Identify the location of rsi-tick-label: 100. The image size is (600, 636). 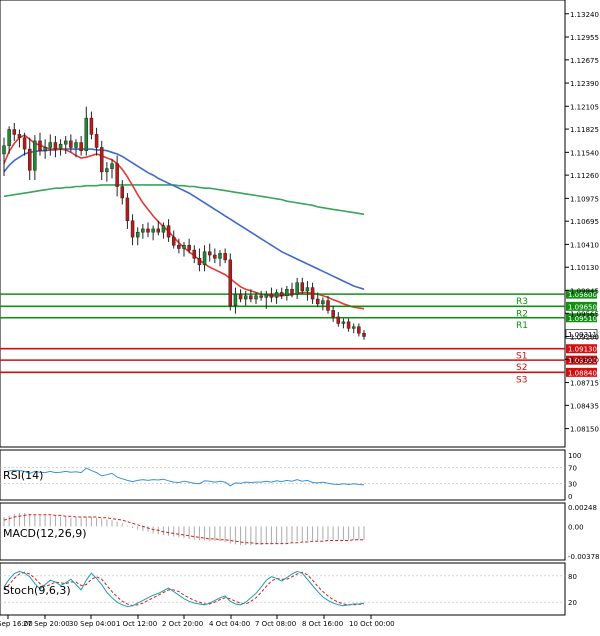
(574, 456).